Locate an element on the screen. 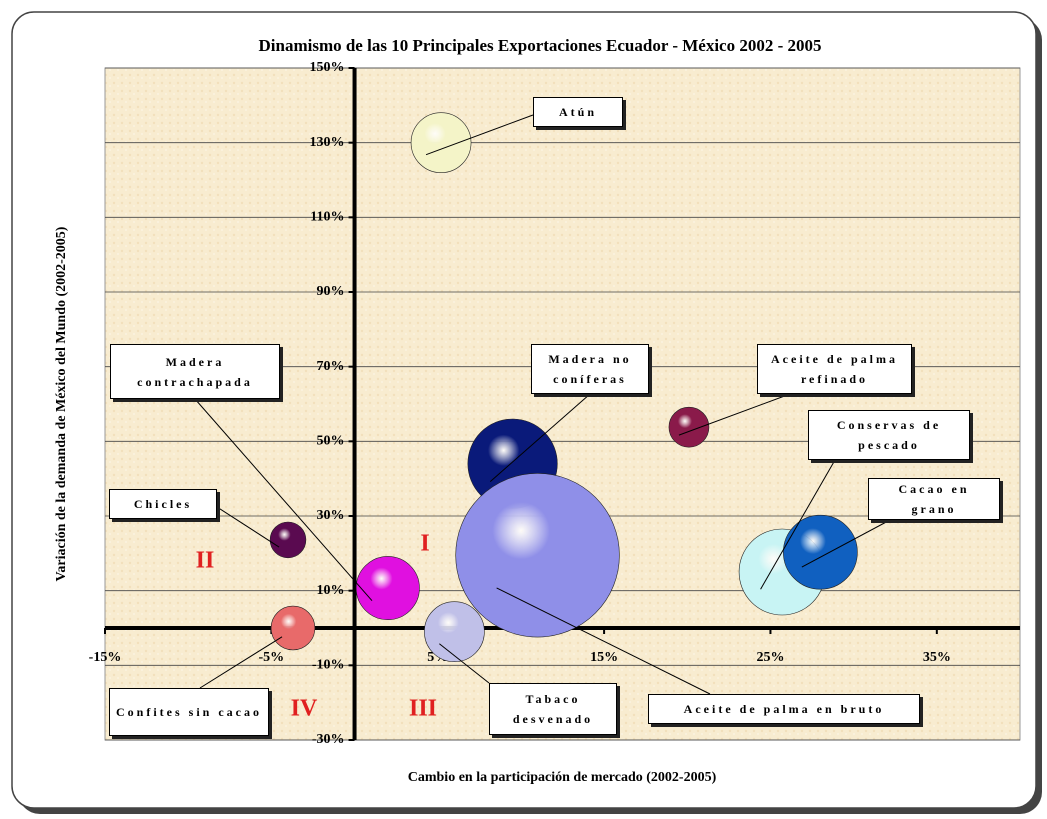 This screenshot has width=1047, height=819. y-tick-label: 10% is located at coordinates (331, 590).